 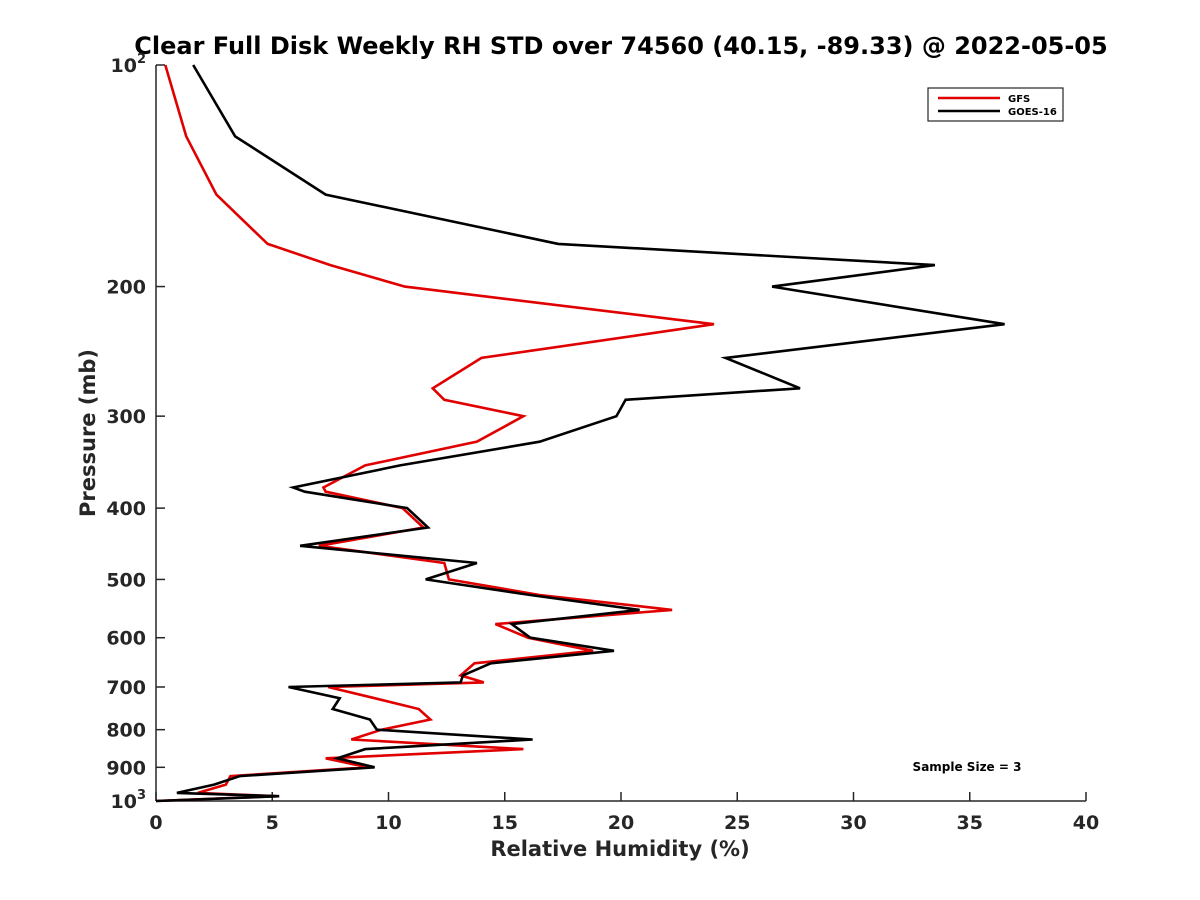 What do you see at coordinates (621, 823) in the screenshot?
I see `x-tick-label: 20` at bounding box center [621, 823].